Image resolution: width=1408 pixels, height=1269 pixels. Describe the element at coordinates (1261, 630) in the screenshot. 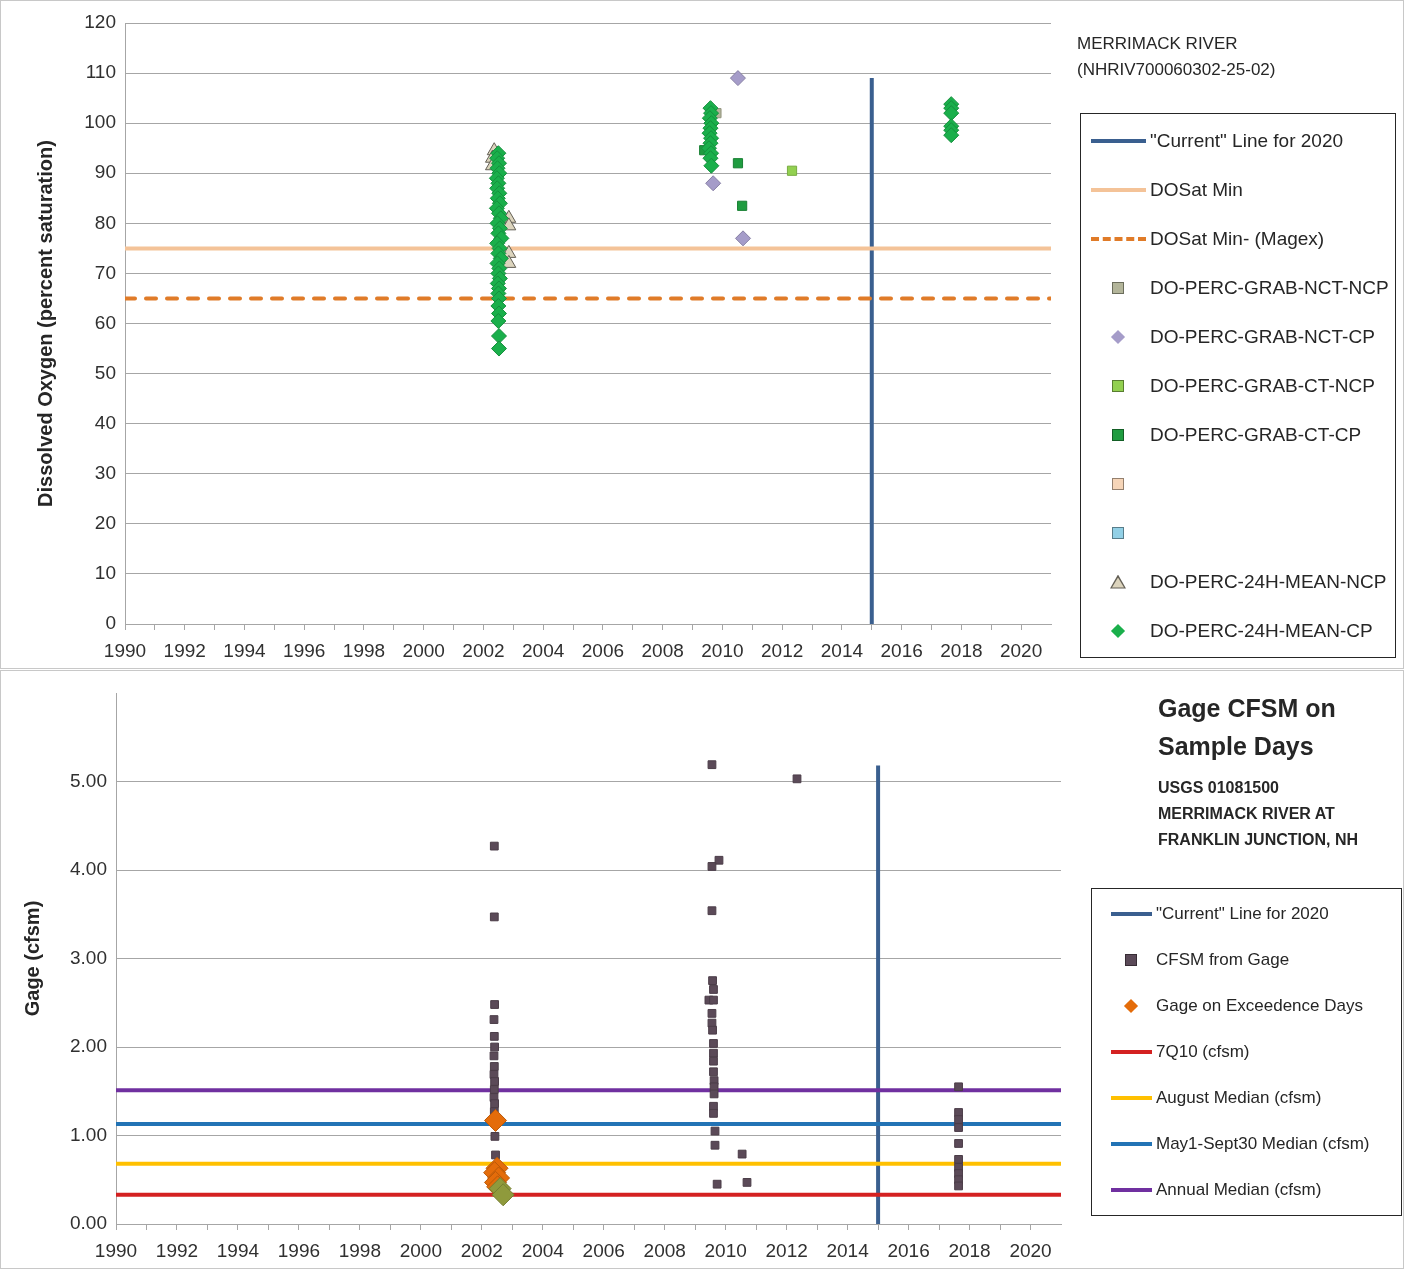

I see `legend-label: DO-PERC-24H-MEAN-CP` at that location.